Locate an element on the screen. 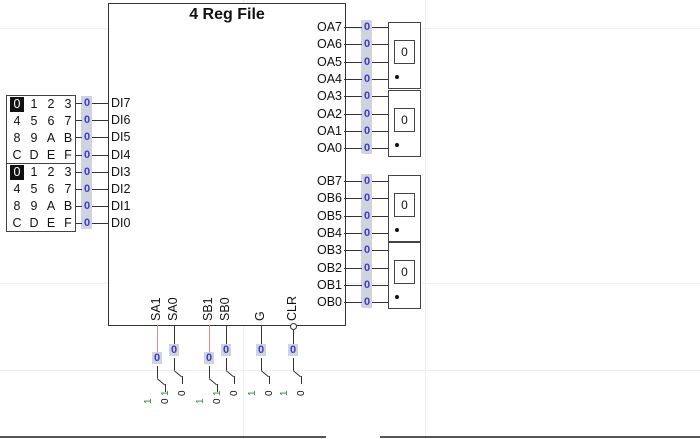 This screenshot has height=439, width=700. pin-label: OA7 is located at coordinates (329, 27).